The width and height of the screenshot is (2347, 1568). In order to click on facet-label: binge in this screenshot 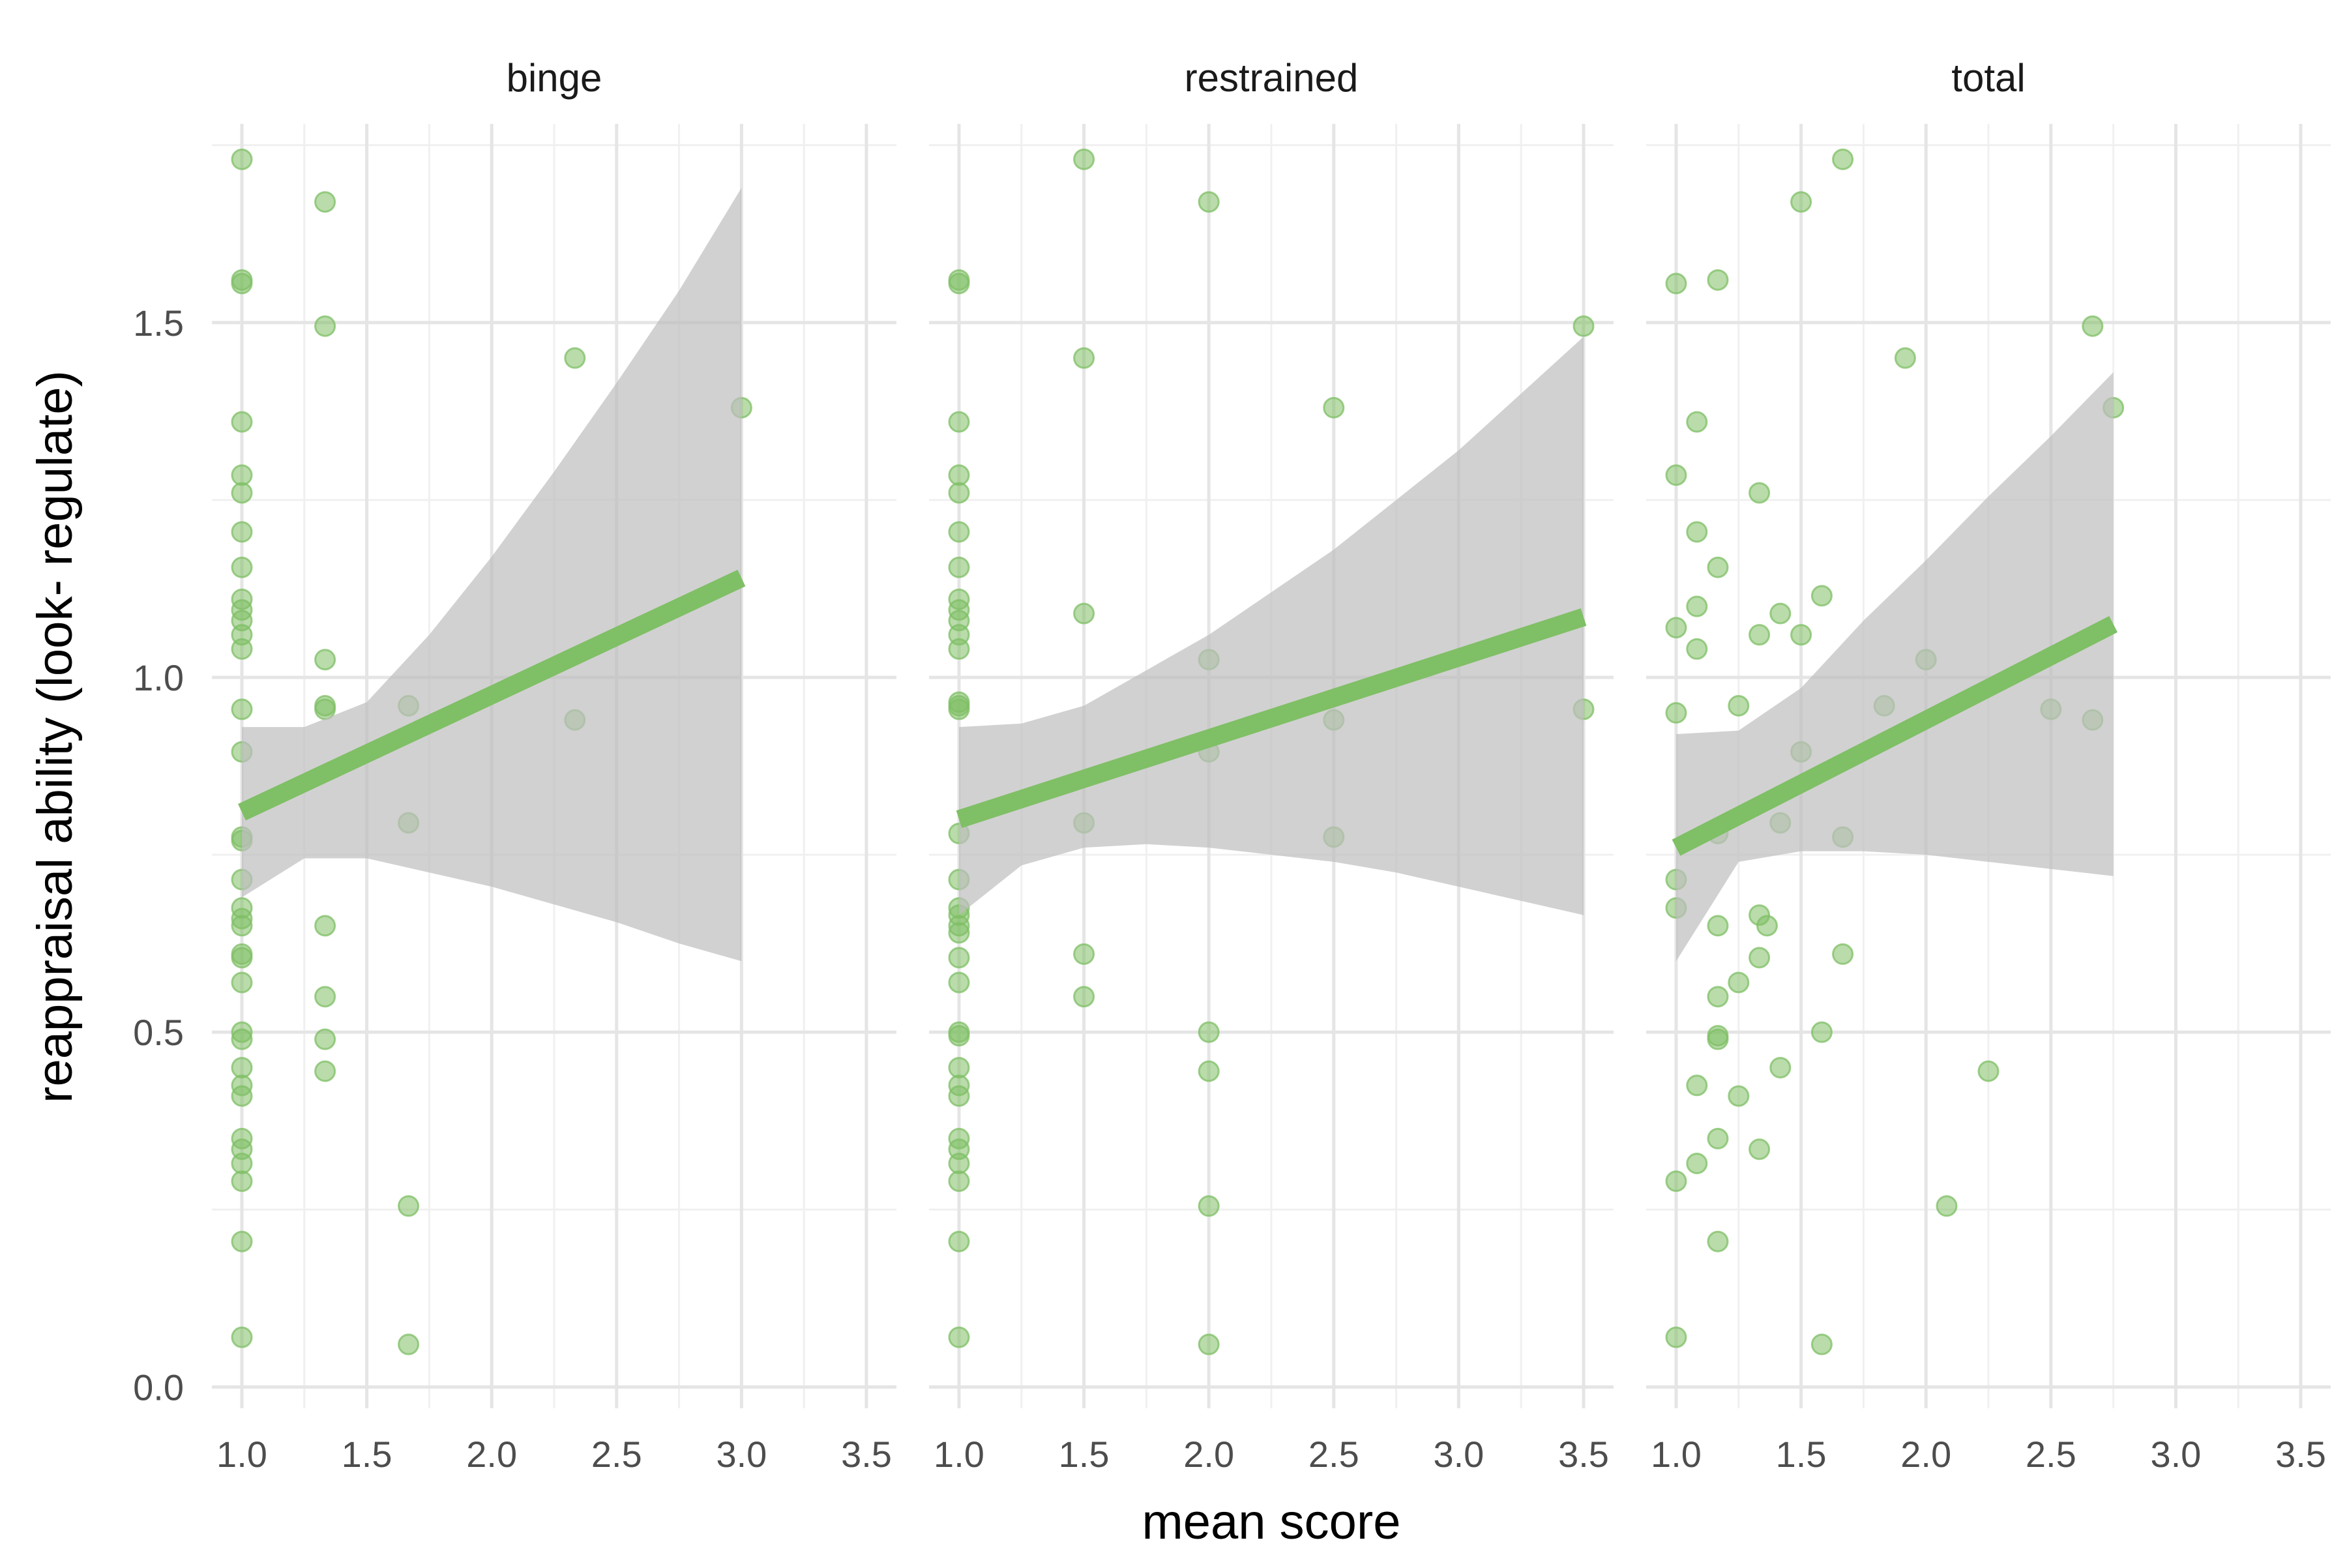, I will do `click(554, 78)`.